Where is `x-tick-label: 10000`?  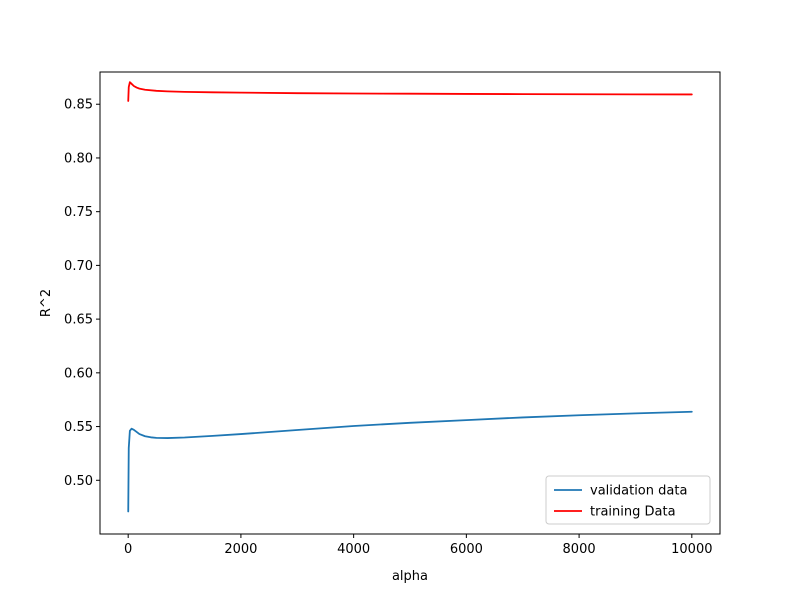 x-tick-label: 10000 is located at coordinates (691, 549).